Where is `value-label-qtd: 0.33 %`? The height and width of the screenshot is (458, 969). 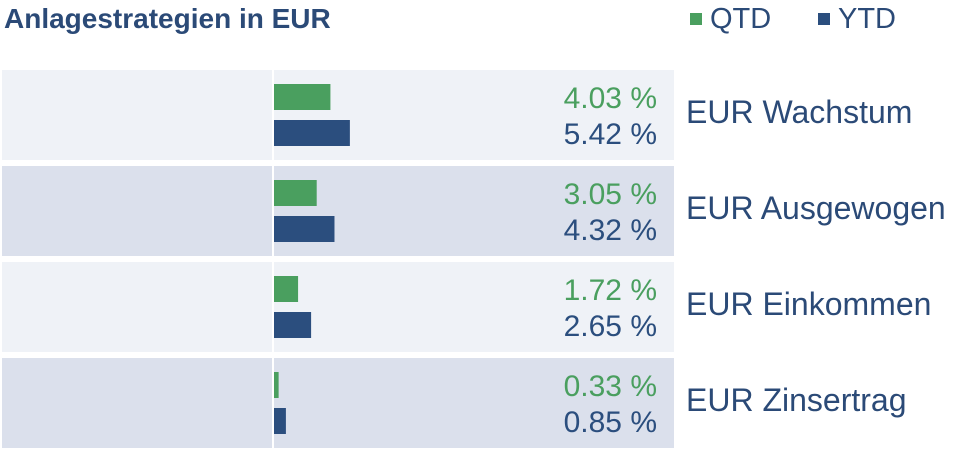 value-label-qtd: 0.33 % is located at coordinates (610, 386).